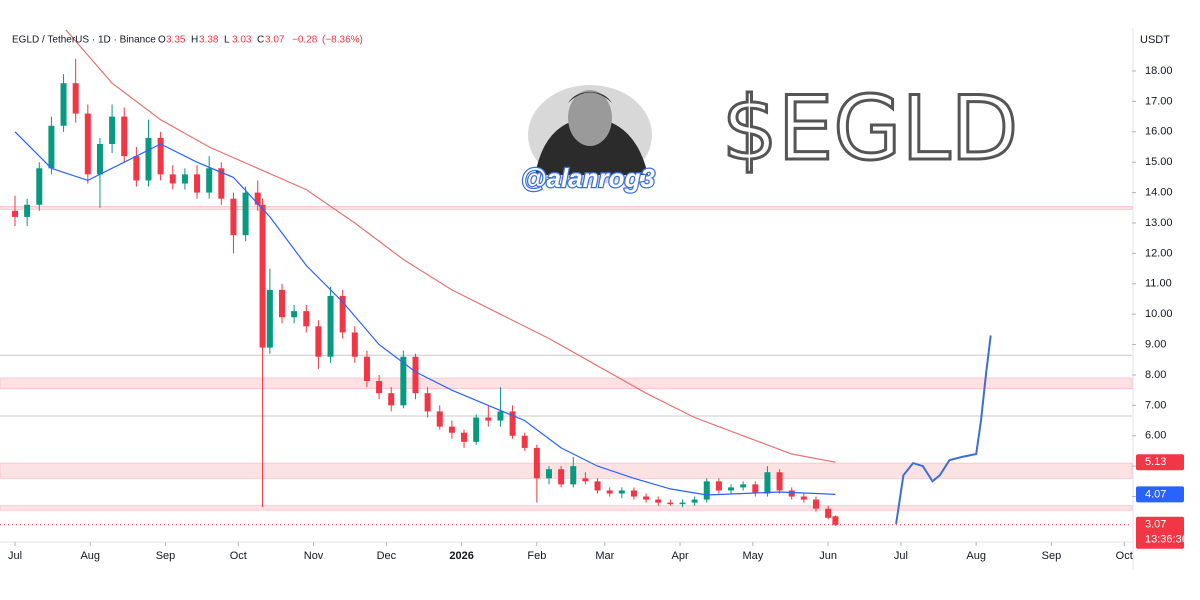 This screenshot has width=1200, height=600. What do you see at coordinates (1159, 101) in the screenshot?
I see `y-tick-label: 17.00` at bounding box center [1159, 101].